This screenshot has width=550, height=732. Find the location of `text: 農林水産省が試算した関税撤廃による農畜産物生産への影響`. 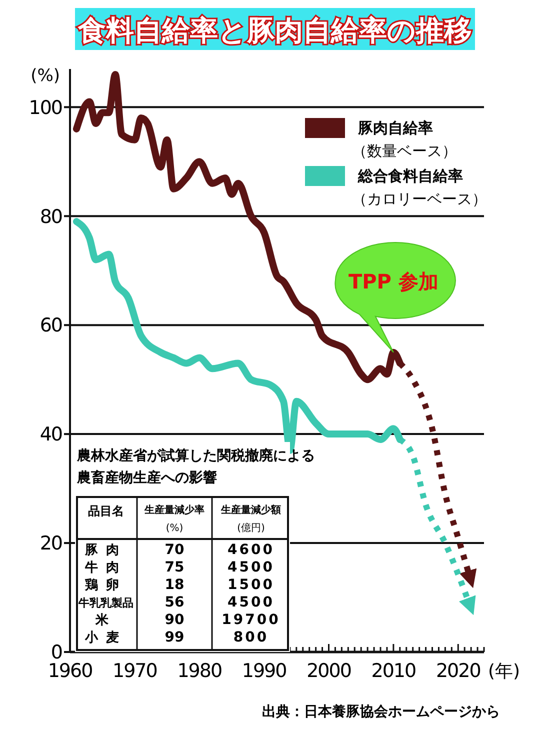

text: 農林水産省が試算した関税撤廃による農畜産物生産への影響 is located at coordinates (195, 466).